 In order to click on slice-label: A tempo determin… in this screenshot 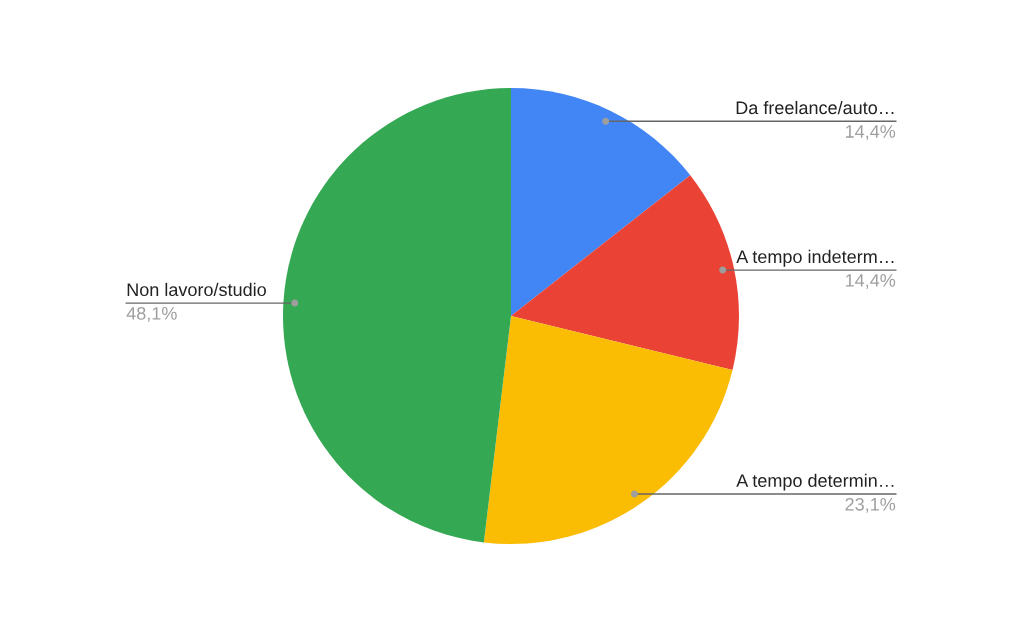, I will do `click(815, 482)`.